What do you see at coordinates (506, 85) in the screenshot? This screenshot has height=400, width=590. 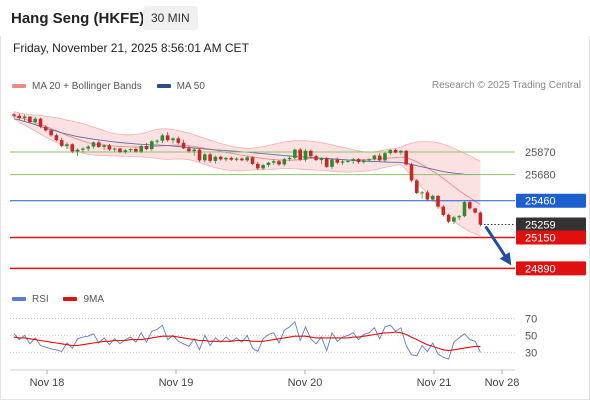 I see `research-credit: Research © 2025 Trading Central` at bounding box center [506, 85].